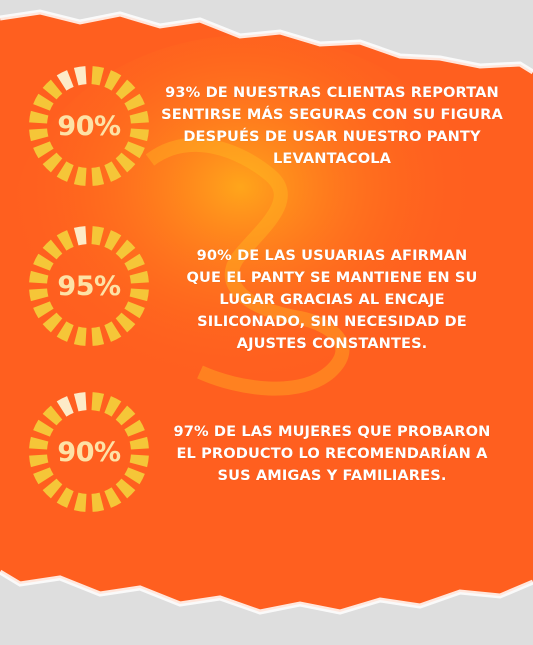 This screenshot has width=533, height=645. What do you see at coordinates (331, 158) in the screenshot?
I see `stat-1-line-4: LEVANTACOLA` at bounding box center [331, 158].